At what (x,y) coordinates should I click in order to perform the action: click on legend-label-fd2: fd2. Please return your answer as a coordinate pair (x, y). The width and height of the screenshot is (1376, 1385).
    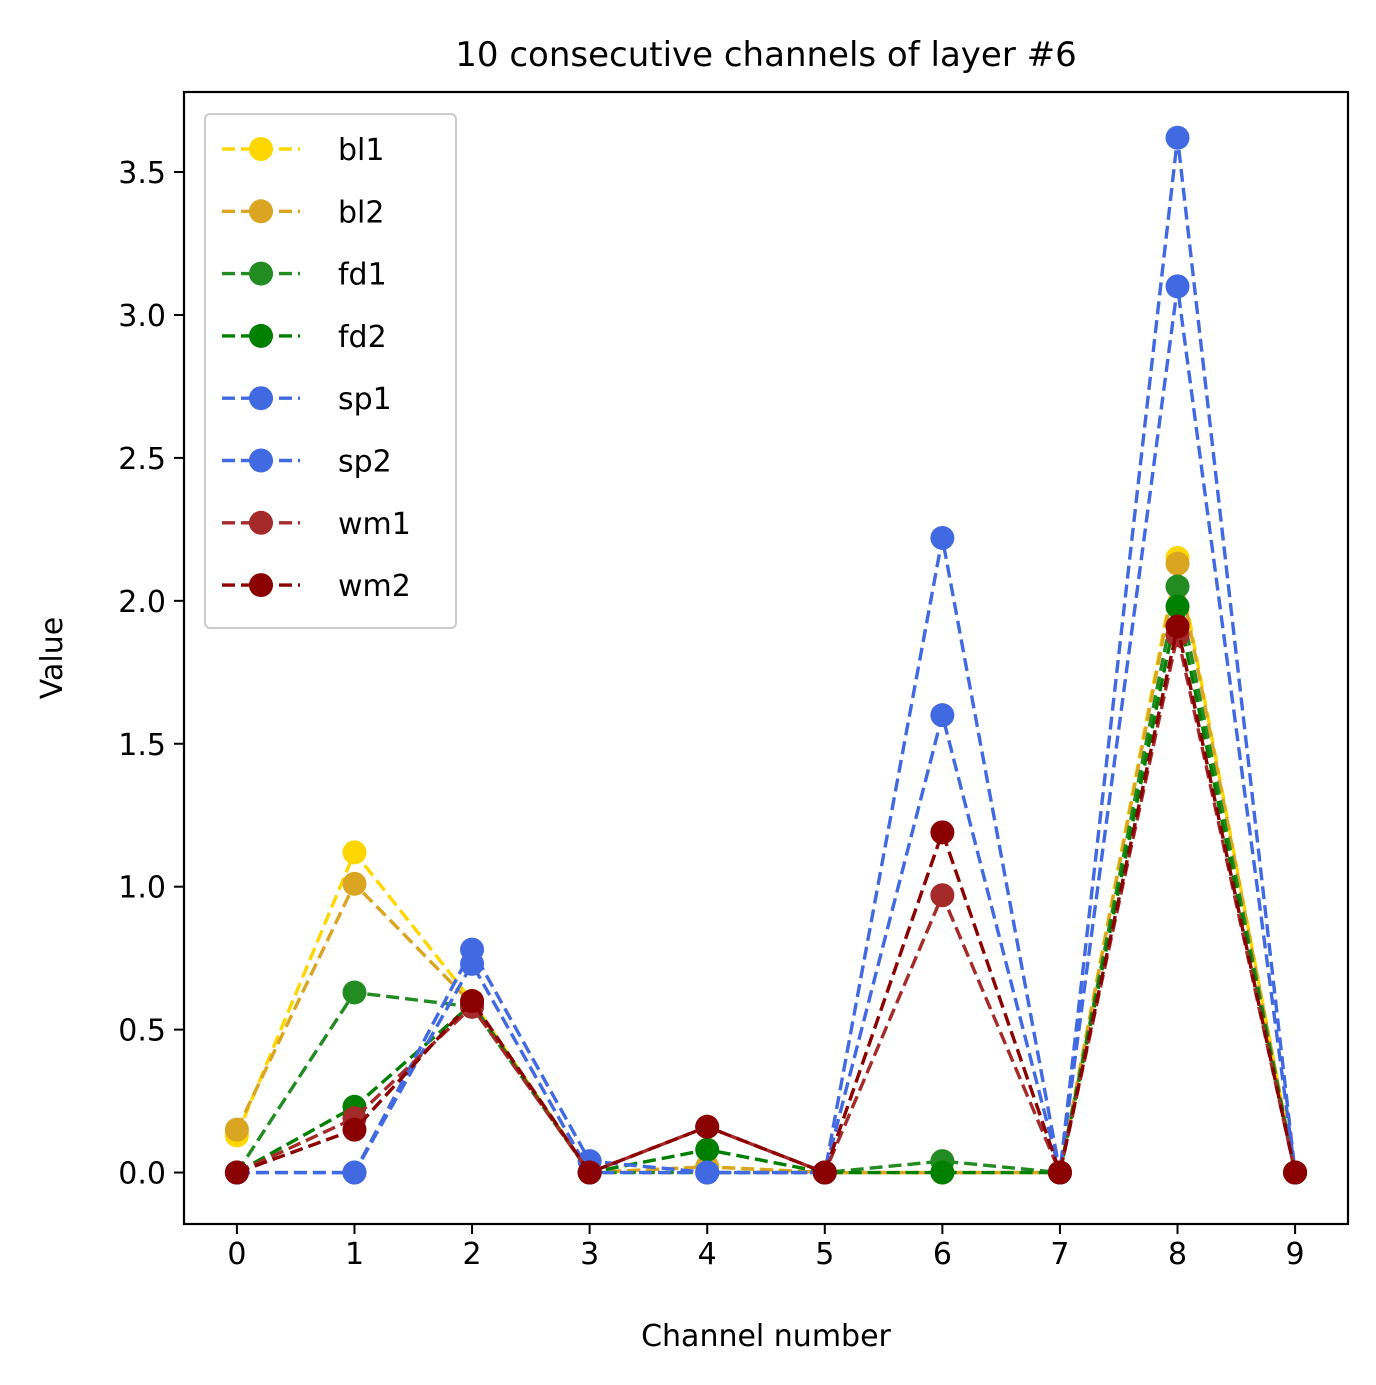
    Looking at the image, I should click on (362, 337).